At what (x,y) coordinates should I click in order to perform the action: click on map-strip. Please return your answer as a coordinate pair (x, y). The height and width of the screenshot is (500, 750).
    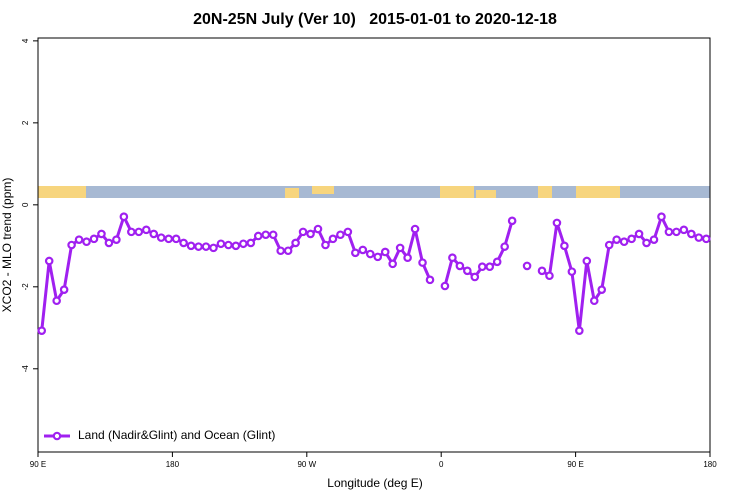
    Looking at the image, I should click on (374, 192).